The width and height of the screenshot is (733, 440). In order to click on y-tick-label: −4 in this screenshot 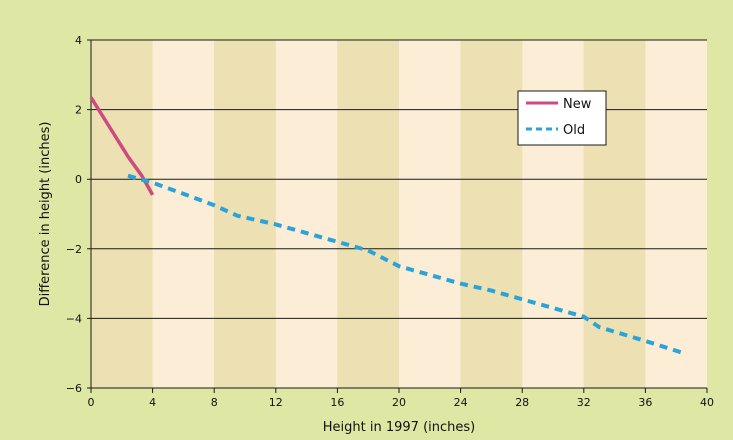, I will do `click(74, 318)`.